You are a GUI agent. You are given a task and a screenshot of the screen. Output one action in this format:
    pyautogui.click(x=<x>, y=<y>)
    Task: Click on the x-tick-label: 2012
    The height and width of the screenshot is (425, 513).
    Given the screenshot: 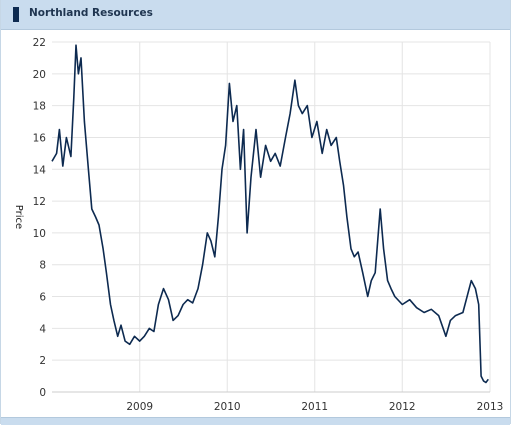 What is the action you would take?
    pyautogui.click(x=402, y=407)
    